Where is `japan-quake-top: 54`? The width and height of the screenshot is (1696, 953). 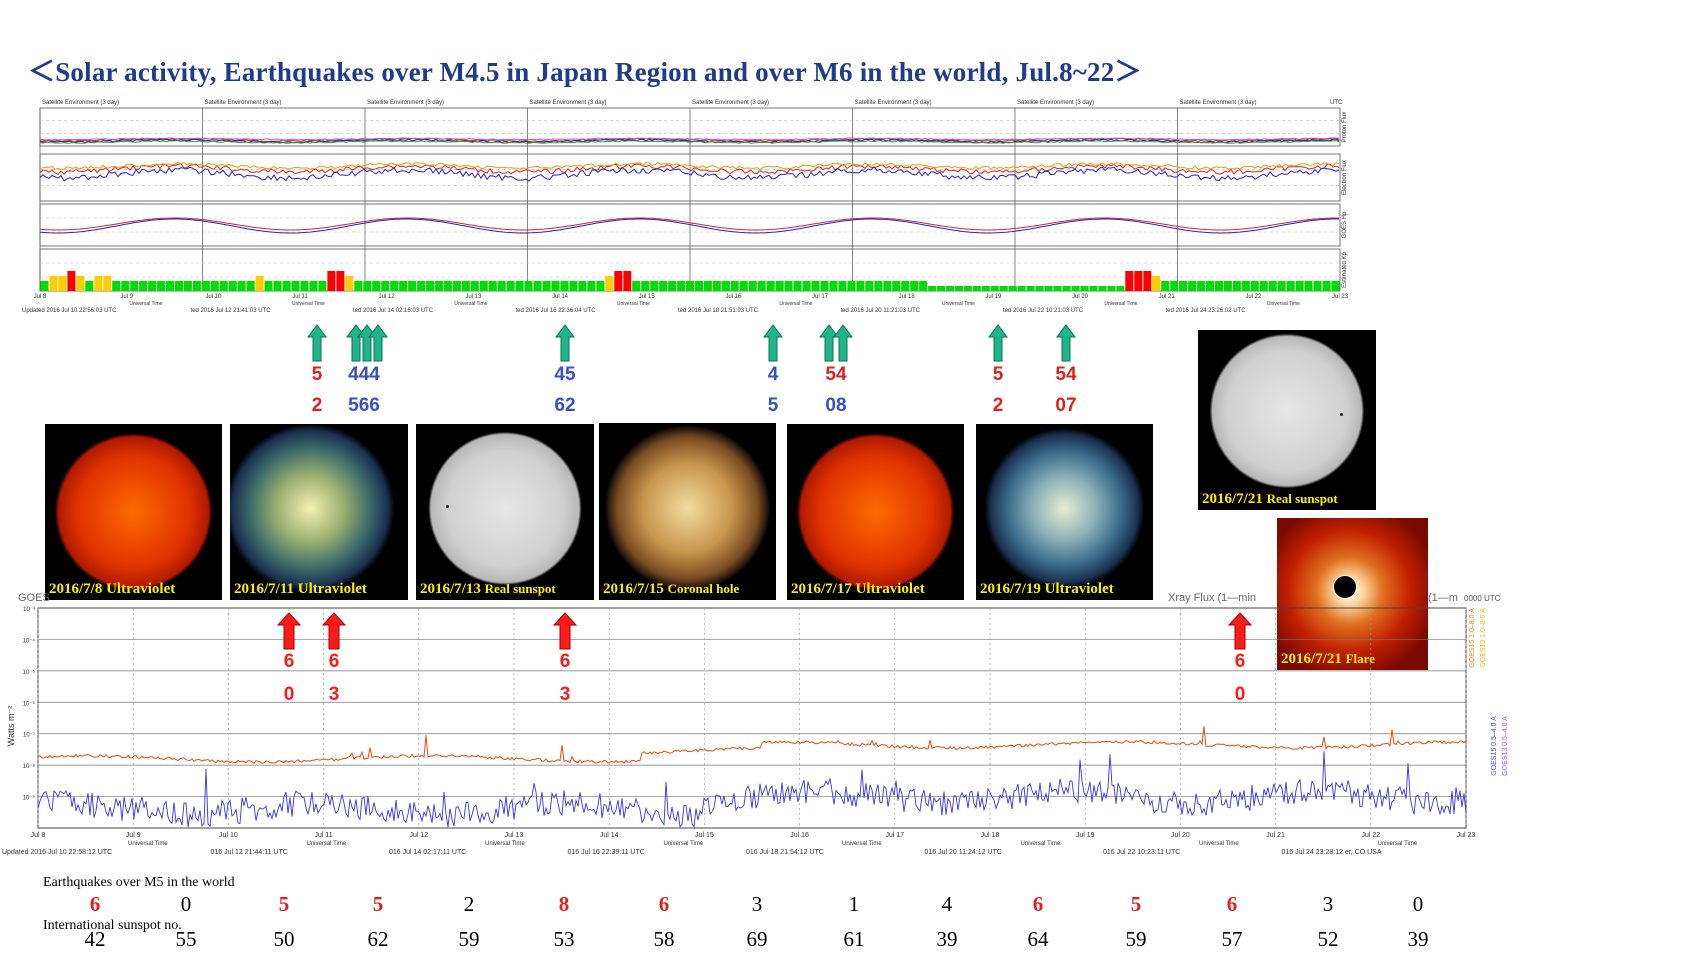
japan-quake-top: 54 is located at coordinates (836, 374).